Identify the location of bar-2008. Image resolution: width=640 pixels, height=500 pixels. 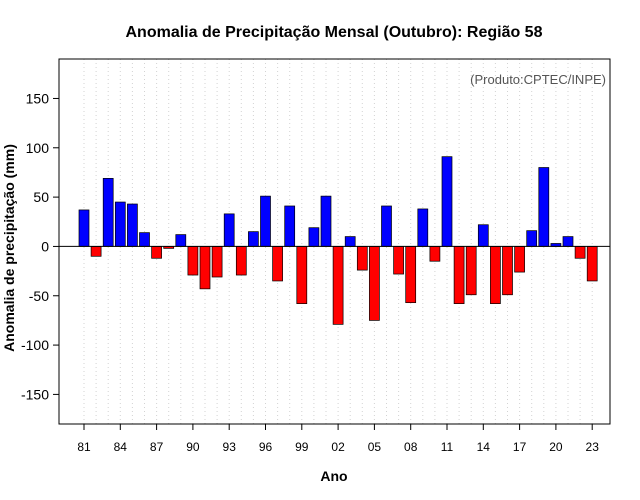
(411, 275).